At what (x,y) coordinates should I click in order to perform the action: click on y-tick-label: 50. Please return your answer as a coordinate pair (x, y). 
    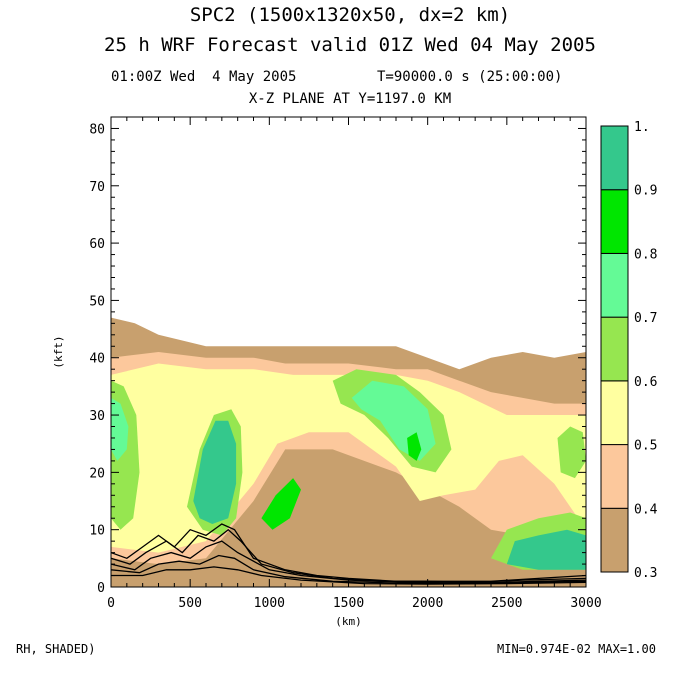
    Looking at the image, I should click on (97, 301).